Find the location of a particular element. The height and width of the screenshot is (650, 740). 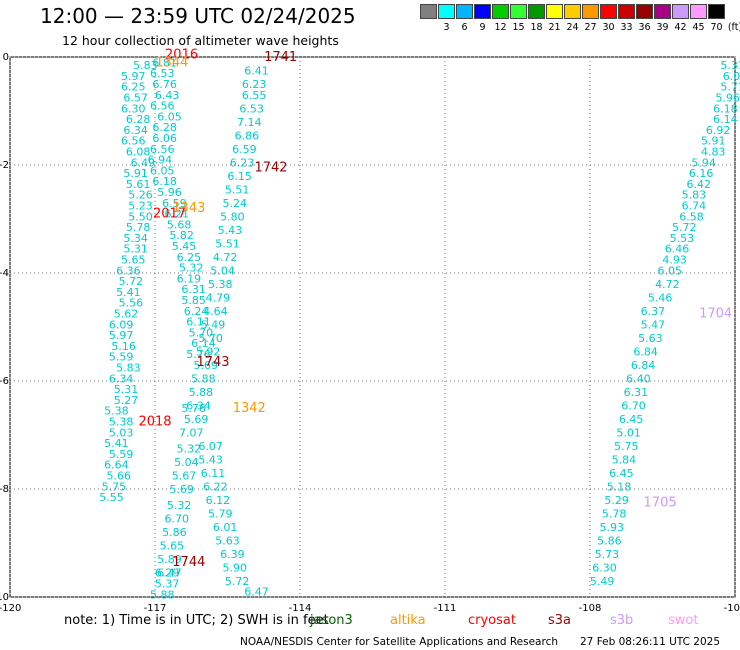

swh-value-label: 6.81 is located at coordinates (164, 62).